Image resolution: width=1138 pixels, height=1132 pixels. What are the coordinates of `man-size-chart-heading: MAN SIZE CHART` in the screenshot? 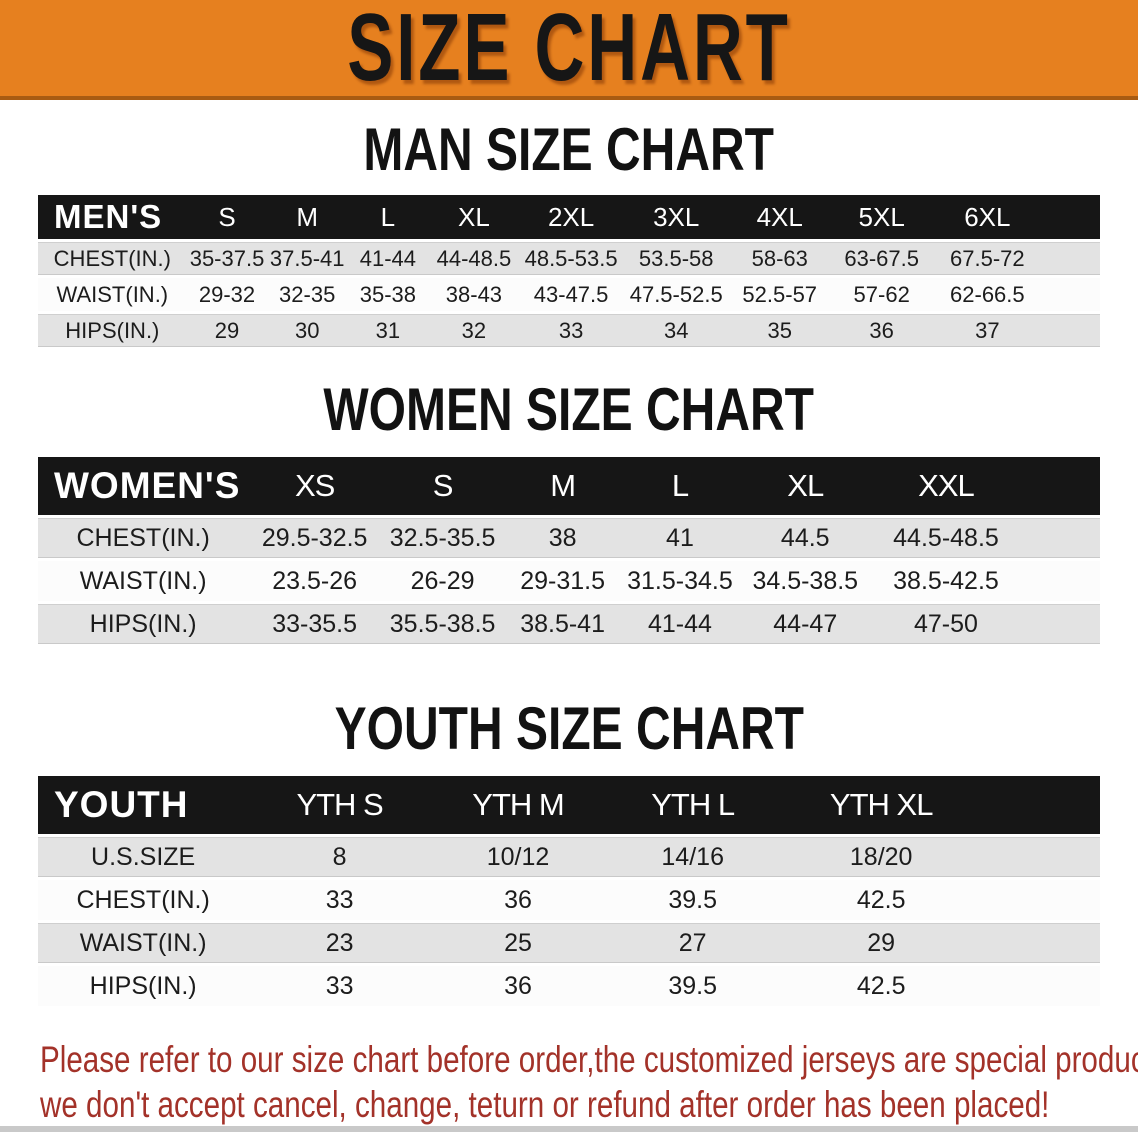 It's located at (569, 150).